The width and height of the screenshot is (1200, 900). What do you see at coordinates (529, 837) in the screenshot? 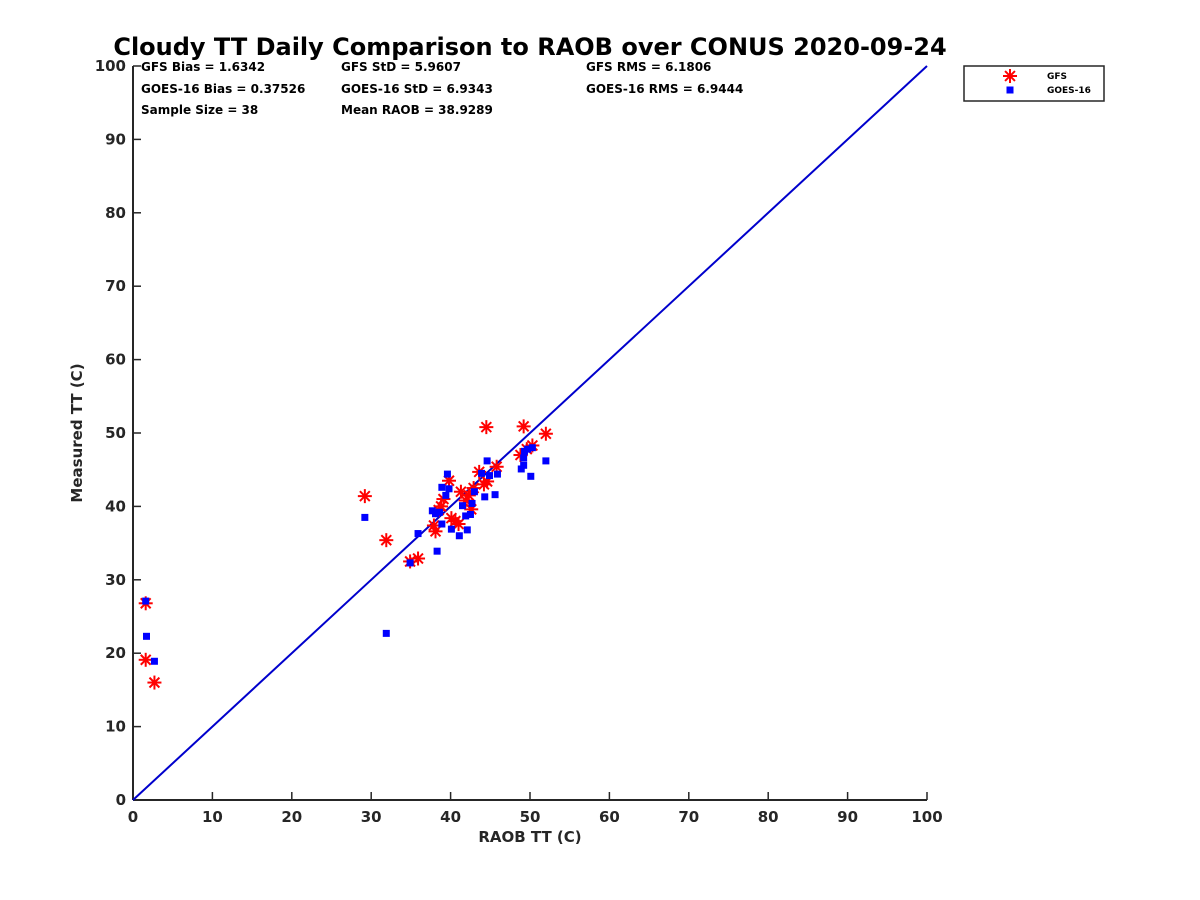
I see `x-axis-label: RAOB TT (C)` at bounding box center [529, 837].